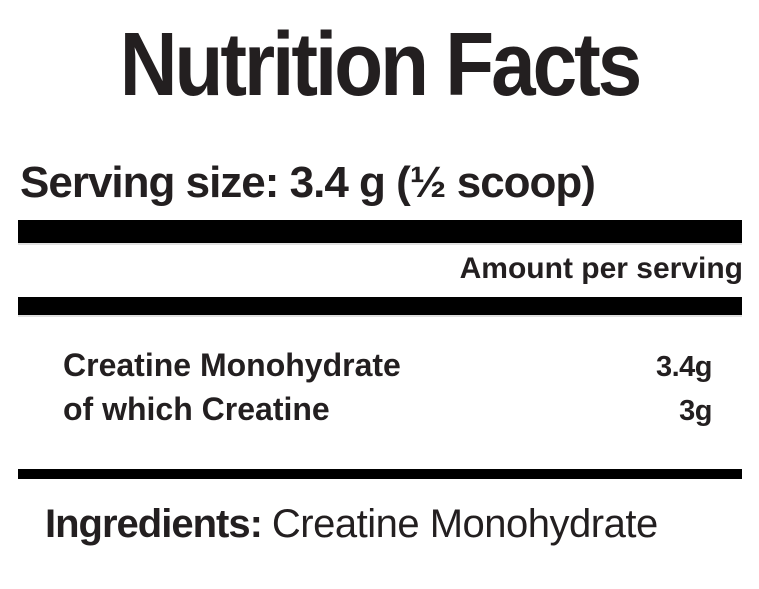 This screenshot has width=759, height=589. I want to click on separator-bar-medium, so click(380, 306).